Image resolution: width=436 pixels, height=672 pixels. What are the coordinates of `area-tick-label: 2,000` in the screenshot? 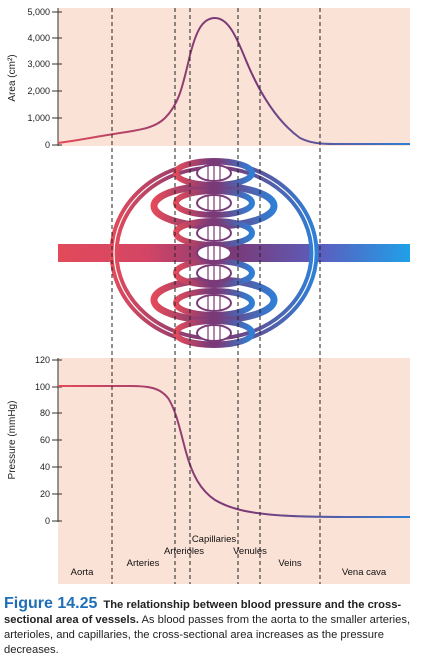 It's located at (38, 91).